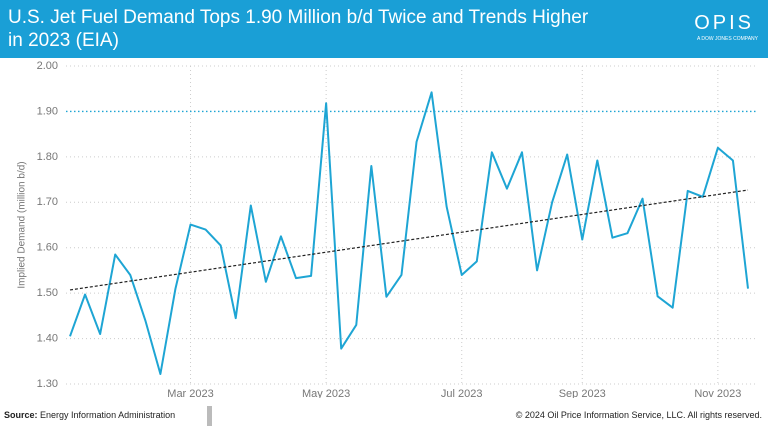 This screenshot has width=768, height=429. Describe the element at coordinates (727, 39) in the screenshot. I see `brand-tagline: A DOW JONES COMPANY` at that location.